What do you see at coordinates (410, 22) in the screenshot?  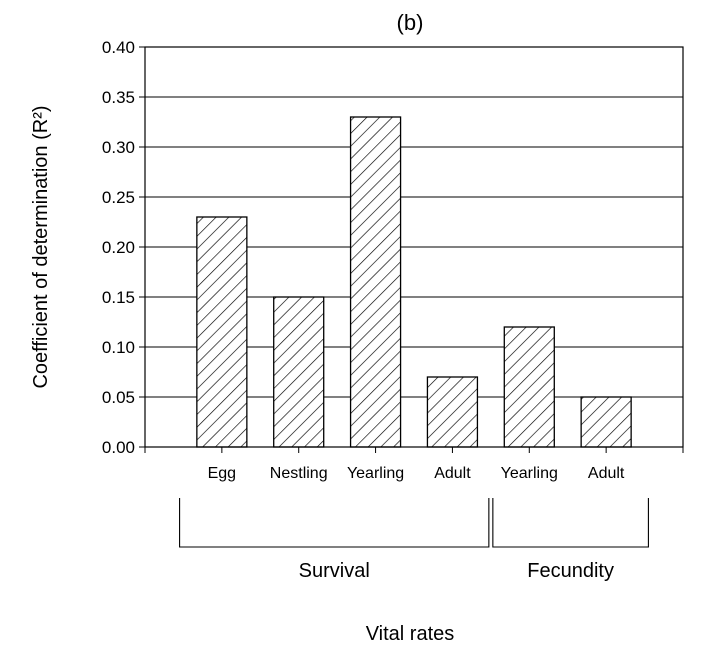 I see `chart-title: (b)` at bounding box center [410, 22].